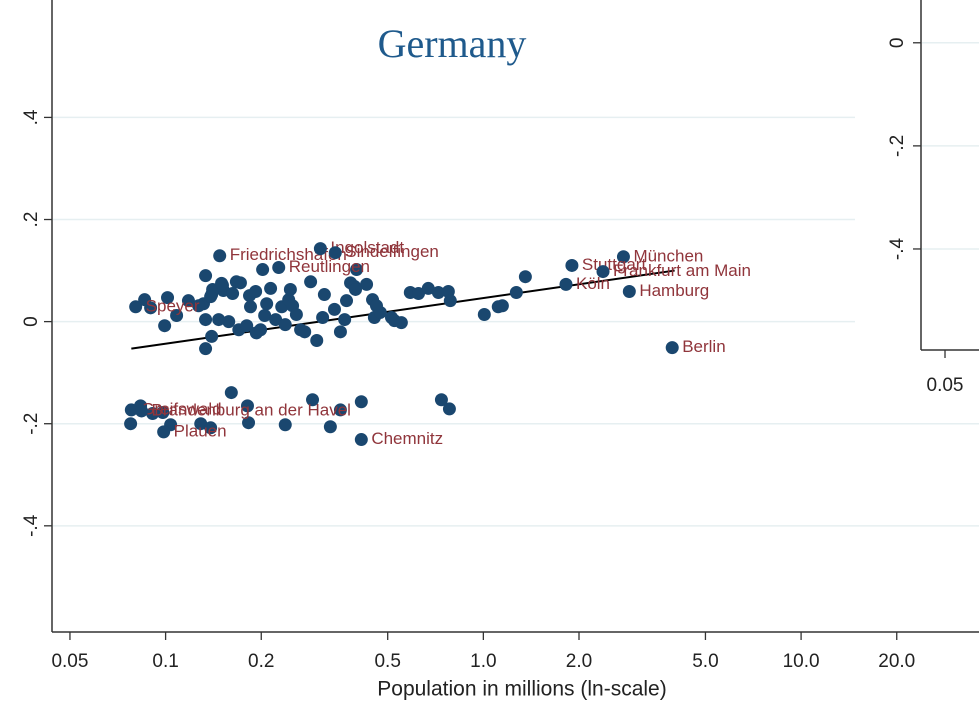 Image resolution: width=979 pixels, height=704 pixels. Describe the element at coordinates (801, 661) in the screenshot. I see `x-tick-label: 10.0` at that location.